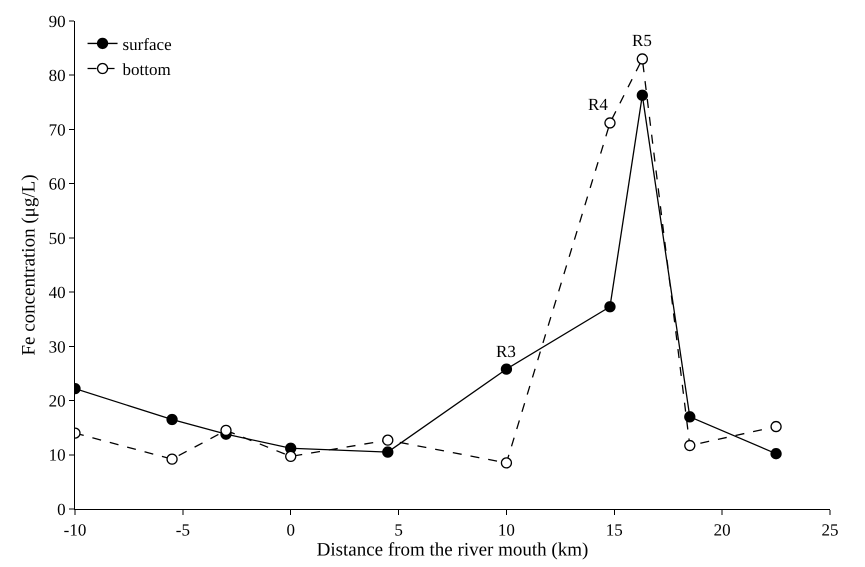  Describe the element at coordinates (722, 530) in the screenshot. I see `x-tick-label: 20` at that location.